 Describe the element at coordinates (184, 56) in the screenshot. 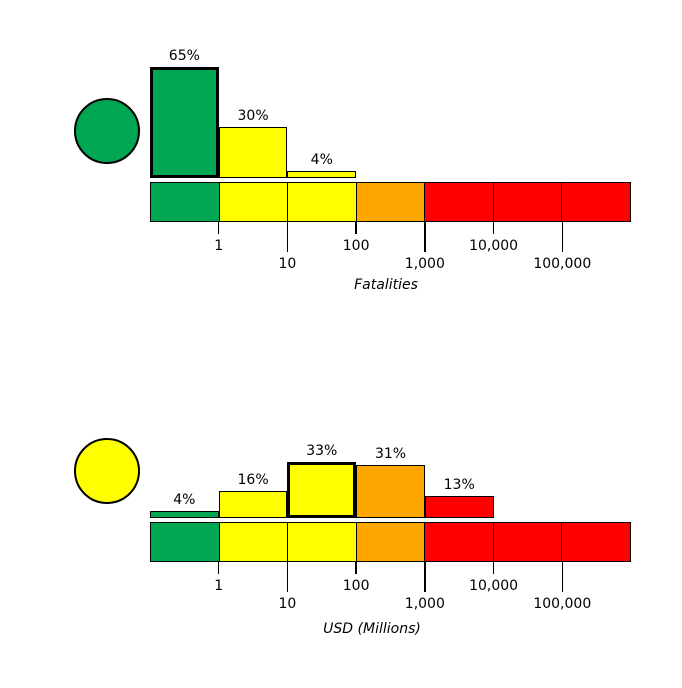

I see `bar-value-label: 65%` at that location.